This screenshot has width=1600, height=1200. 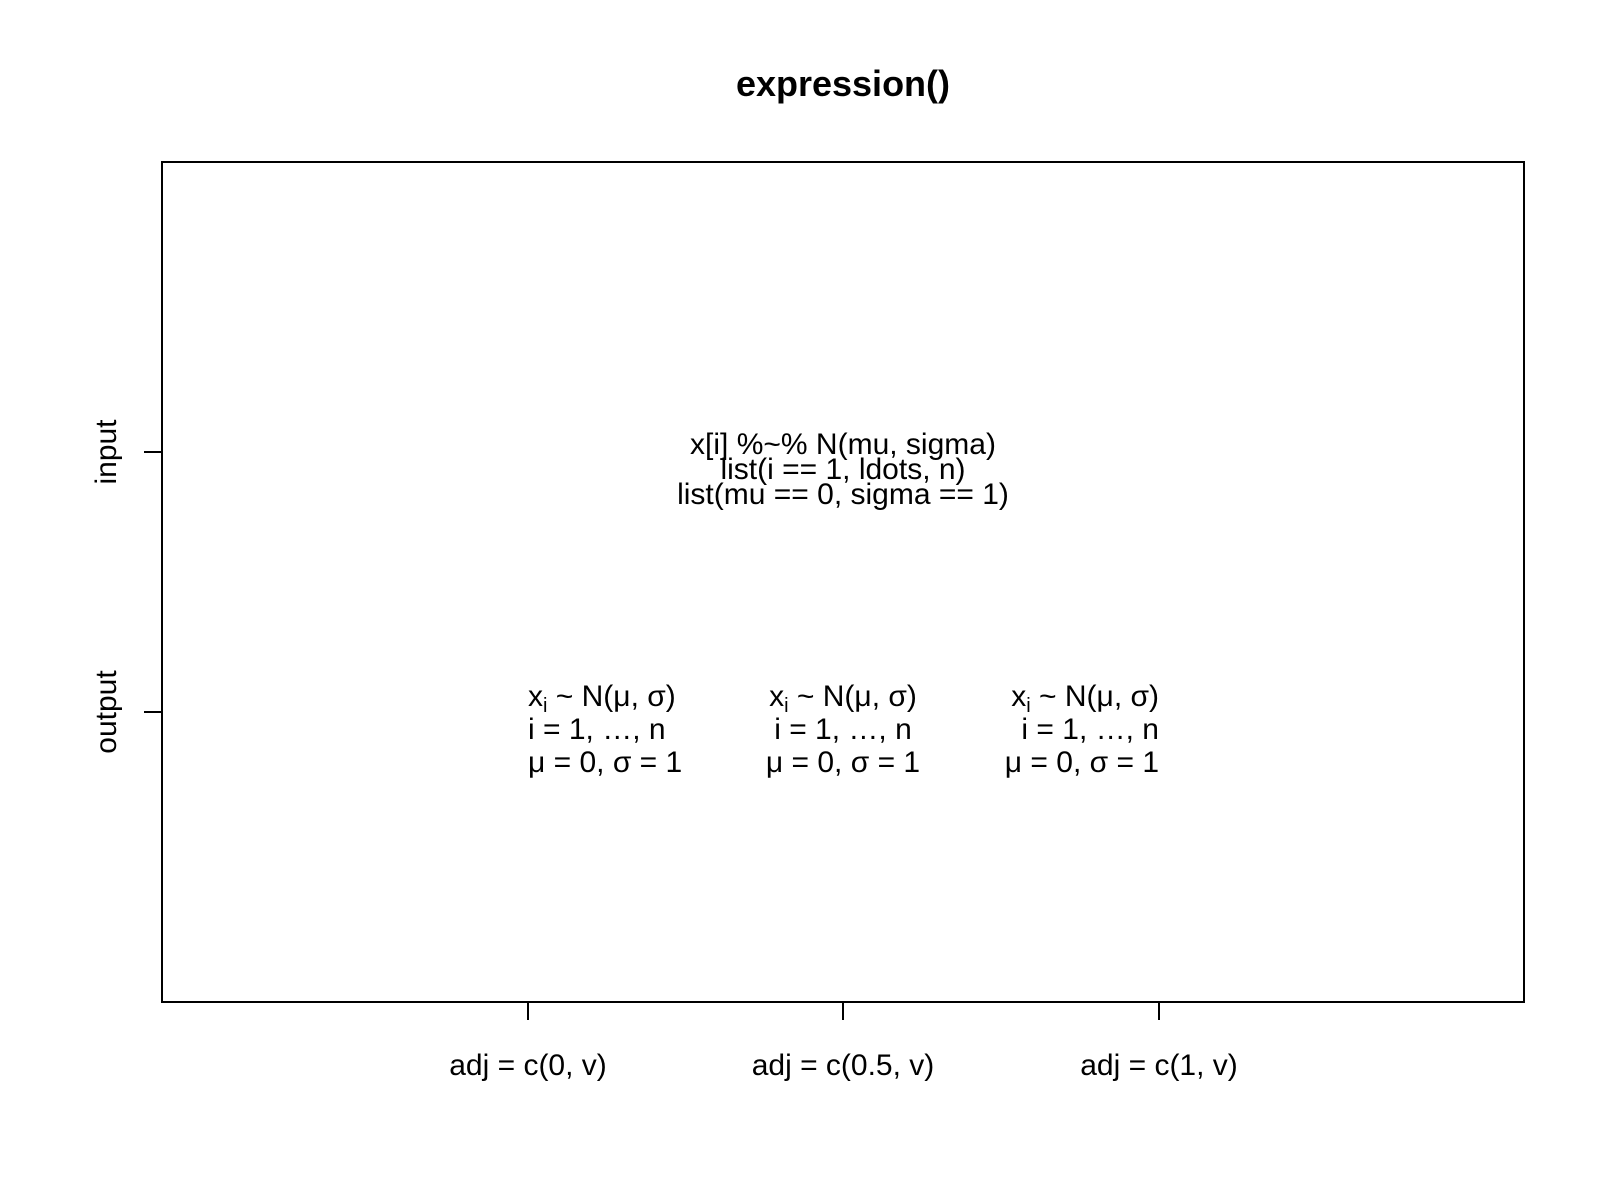 What do you see at coordinates (528, 1065) in the screenshot?
I see `x-tick-label: adj = c(0, v)` at bounding box center [528, 1065].